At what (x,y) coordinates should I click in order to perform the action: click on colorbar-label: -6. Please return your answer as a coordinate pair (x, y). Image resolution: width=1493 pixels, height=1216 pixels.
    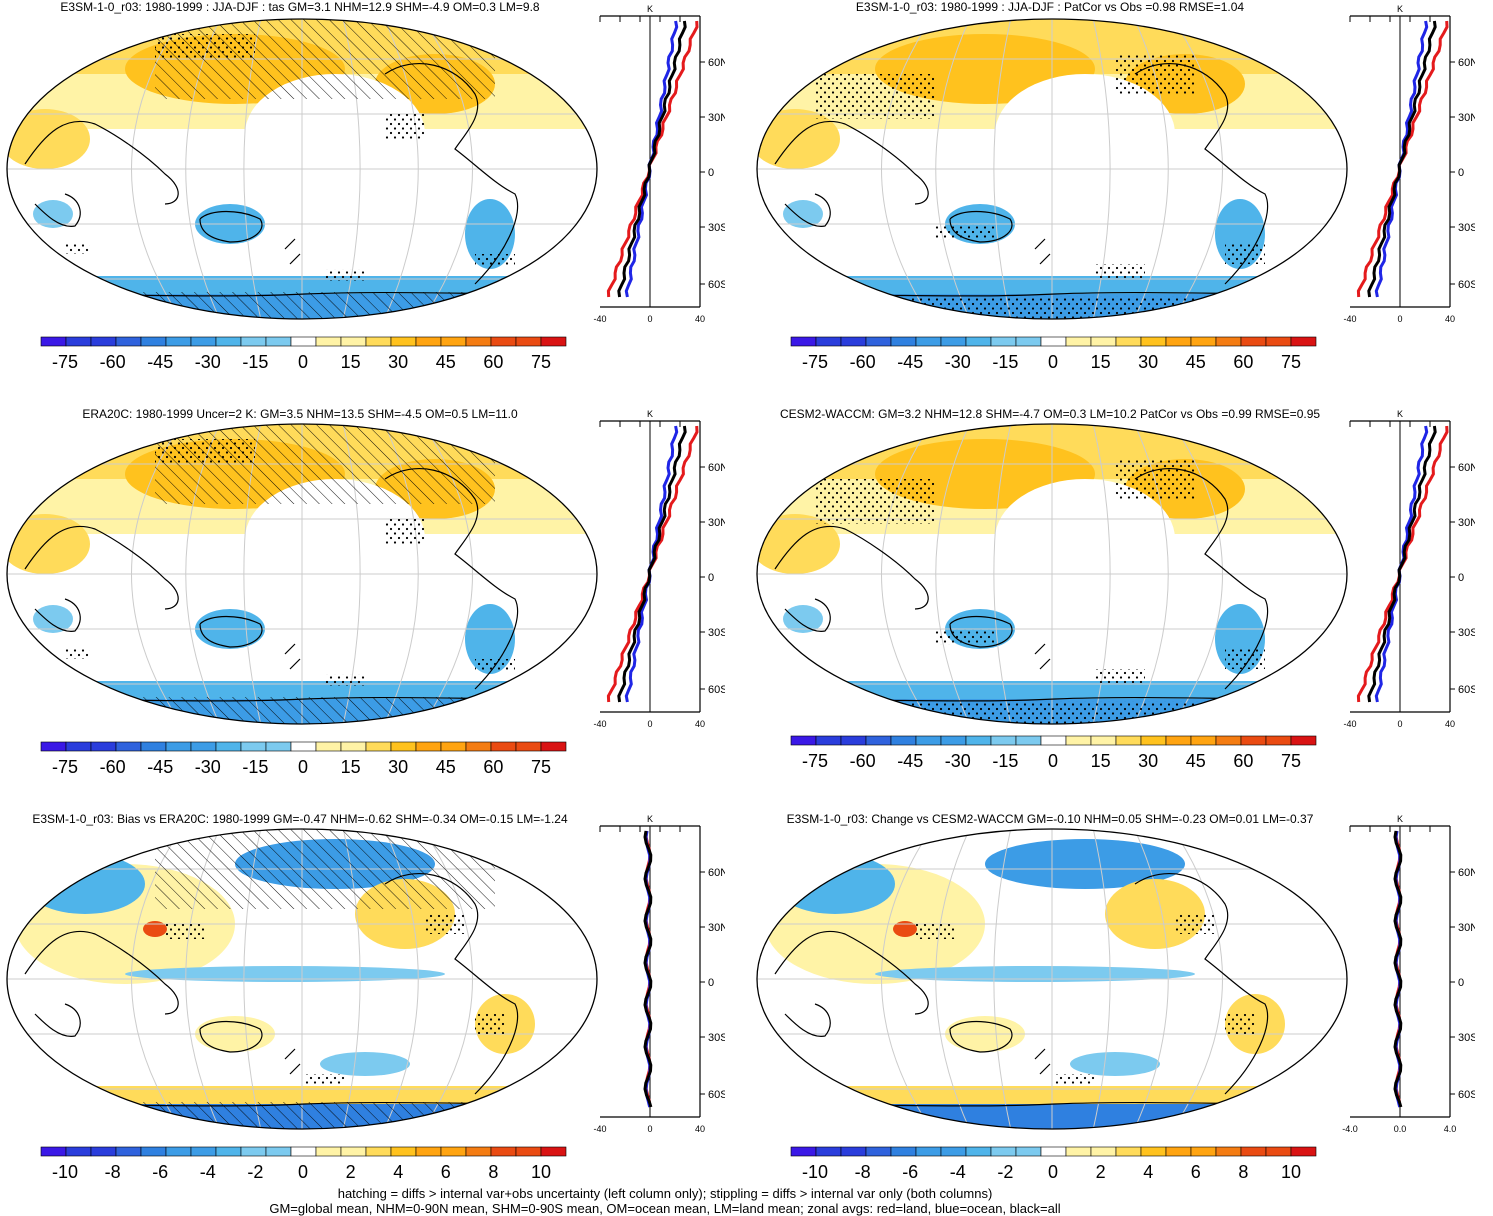
    Looking at the image, I should click on (910, 1172).